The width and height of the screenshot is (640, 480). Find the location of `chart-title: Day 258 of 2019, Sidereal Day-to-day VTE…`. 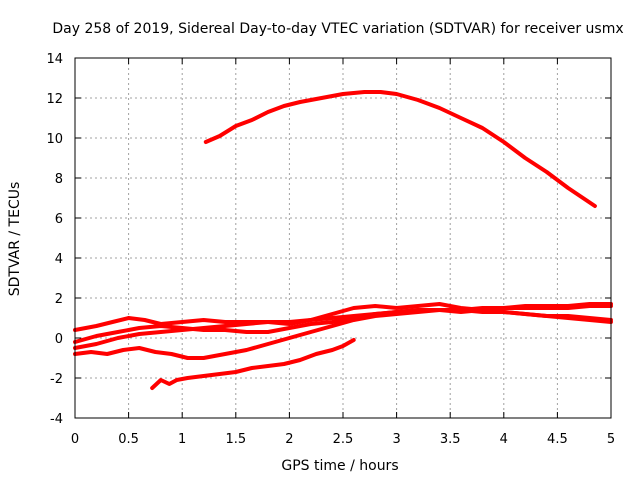

chart-title: Day 258 of 2019, Sidereal Day-to-day VTE… is located at coordinates (337, 29).